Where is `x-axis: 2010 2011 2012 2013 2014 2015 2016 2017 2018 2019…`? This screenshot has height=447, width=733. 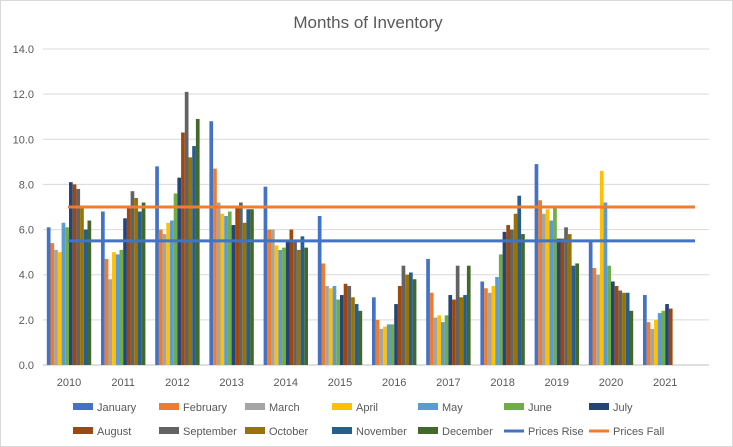
x-axis: 2010 2011 2012 2013 2014 2015 2016 2017 2018 2019… is located at coordinates (367, 383).